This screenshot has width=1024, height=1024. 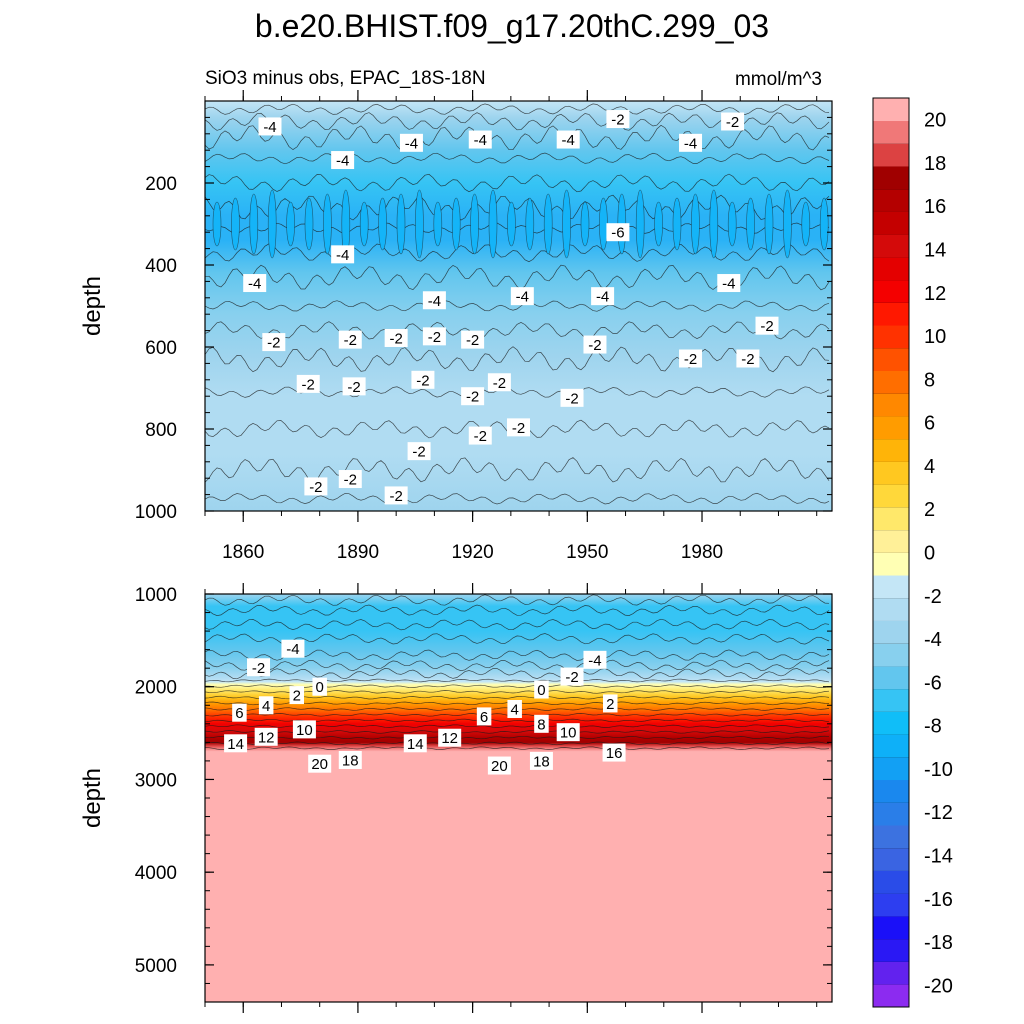 I want to click on contour-label: 16, so click(x=614, y=753).